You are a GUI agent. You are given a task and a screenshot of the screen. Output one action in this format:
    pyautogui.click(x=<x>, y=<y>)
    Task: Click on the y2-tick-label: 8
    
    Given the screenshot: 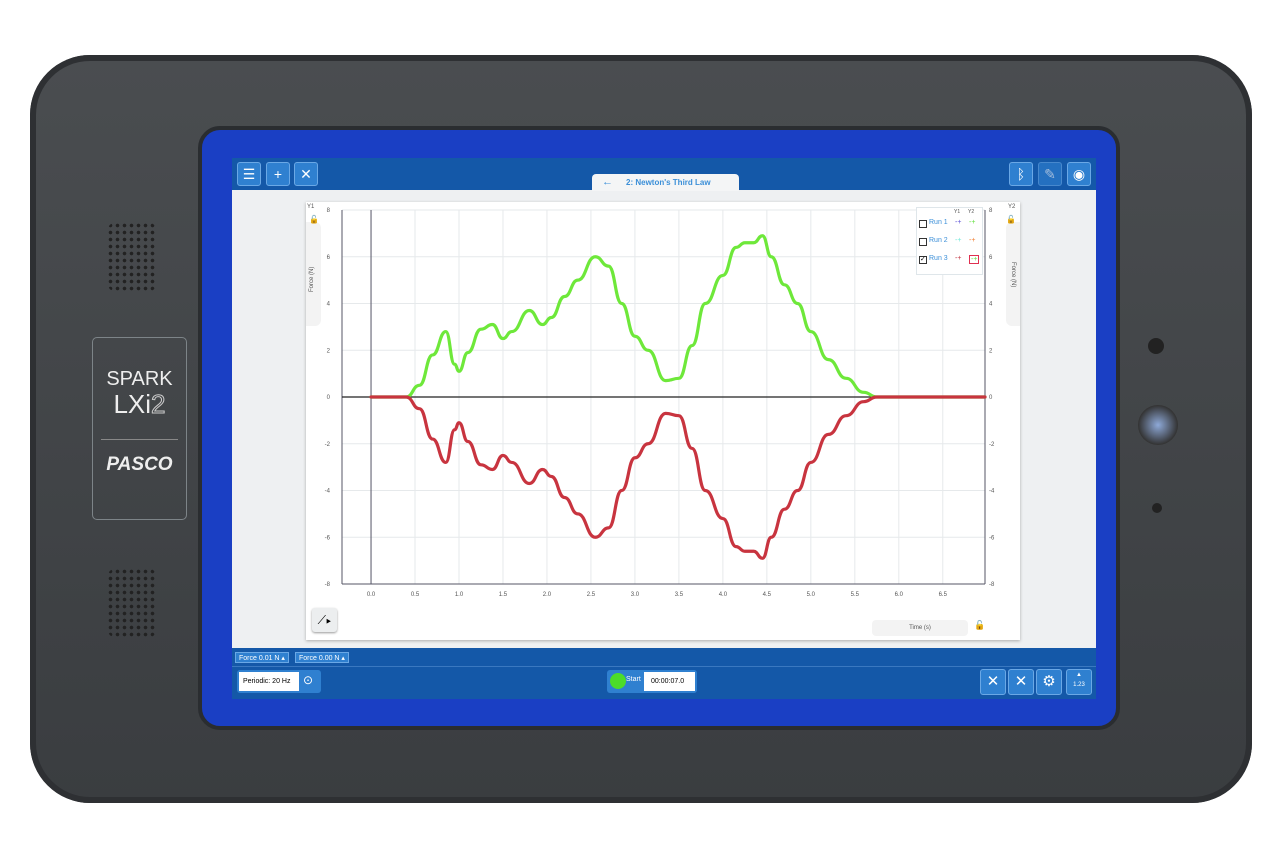 What is the action you would take?
    pyautogui.click(x=991, y=211)
    